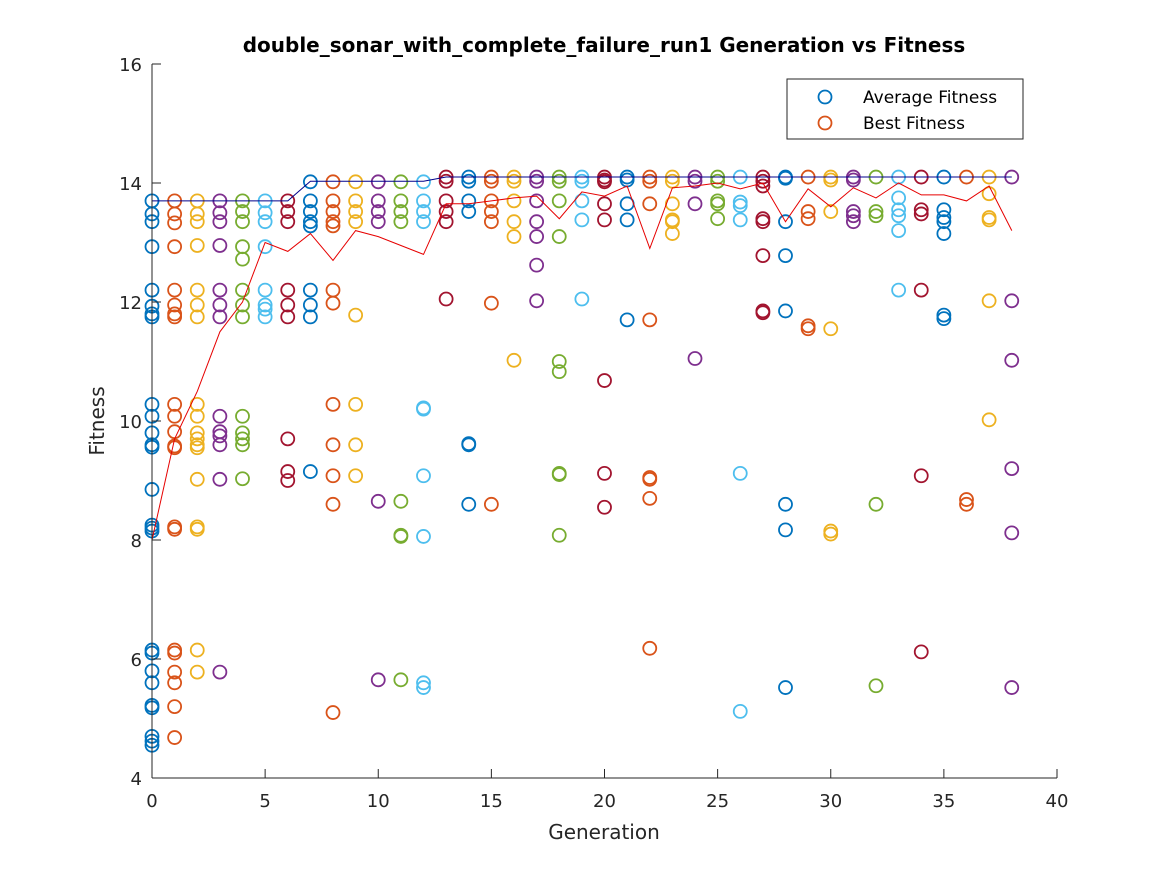  What do you see at coordinates (930, 98) in the screenshot?
I see `legend-label: Average Fitness` at bounding box center [930, 98].